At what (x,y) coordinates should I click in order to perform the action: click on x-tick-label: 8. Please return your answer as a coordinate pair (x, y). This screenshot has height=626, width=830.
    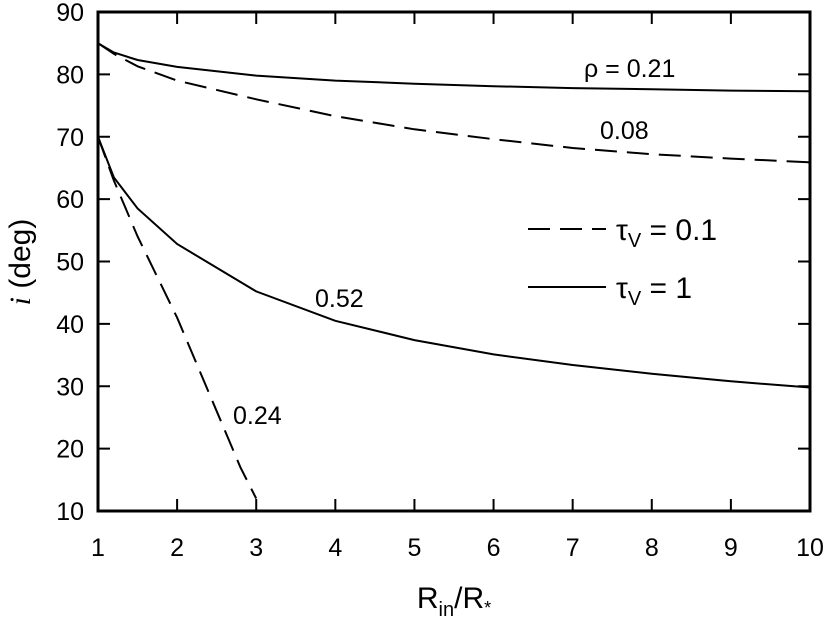
    Looking at the image, I should click on (652, 548).